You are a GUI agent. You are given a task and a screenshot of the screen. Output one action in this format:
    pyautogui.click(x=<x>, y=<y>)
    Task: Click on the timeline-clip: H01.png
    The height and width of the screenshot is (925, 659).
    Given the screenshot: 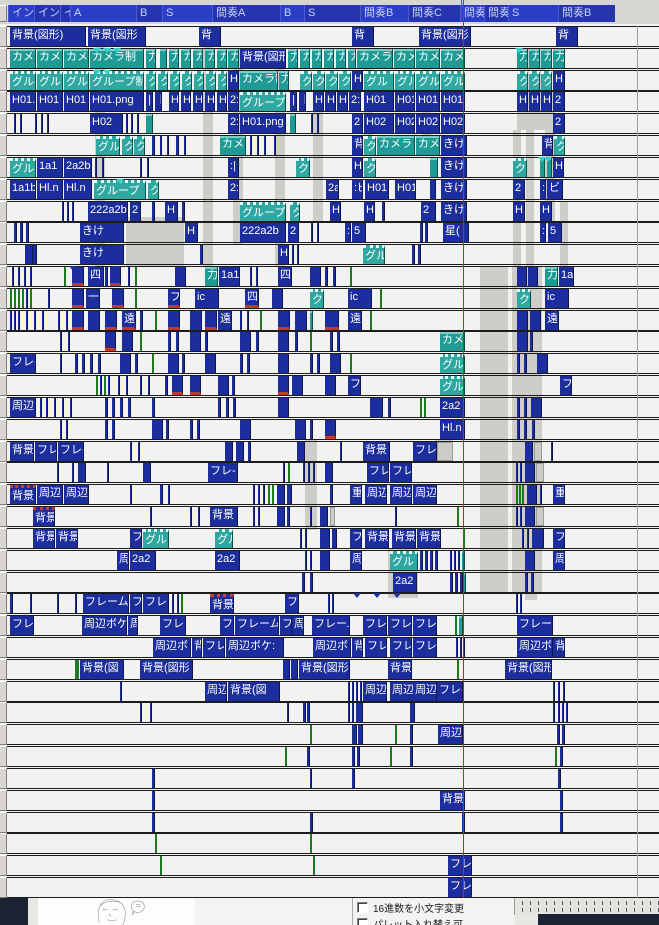 What is the action you would take?
    pyautogui.click(x=263, y=123)
    